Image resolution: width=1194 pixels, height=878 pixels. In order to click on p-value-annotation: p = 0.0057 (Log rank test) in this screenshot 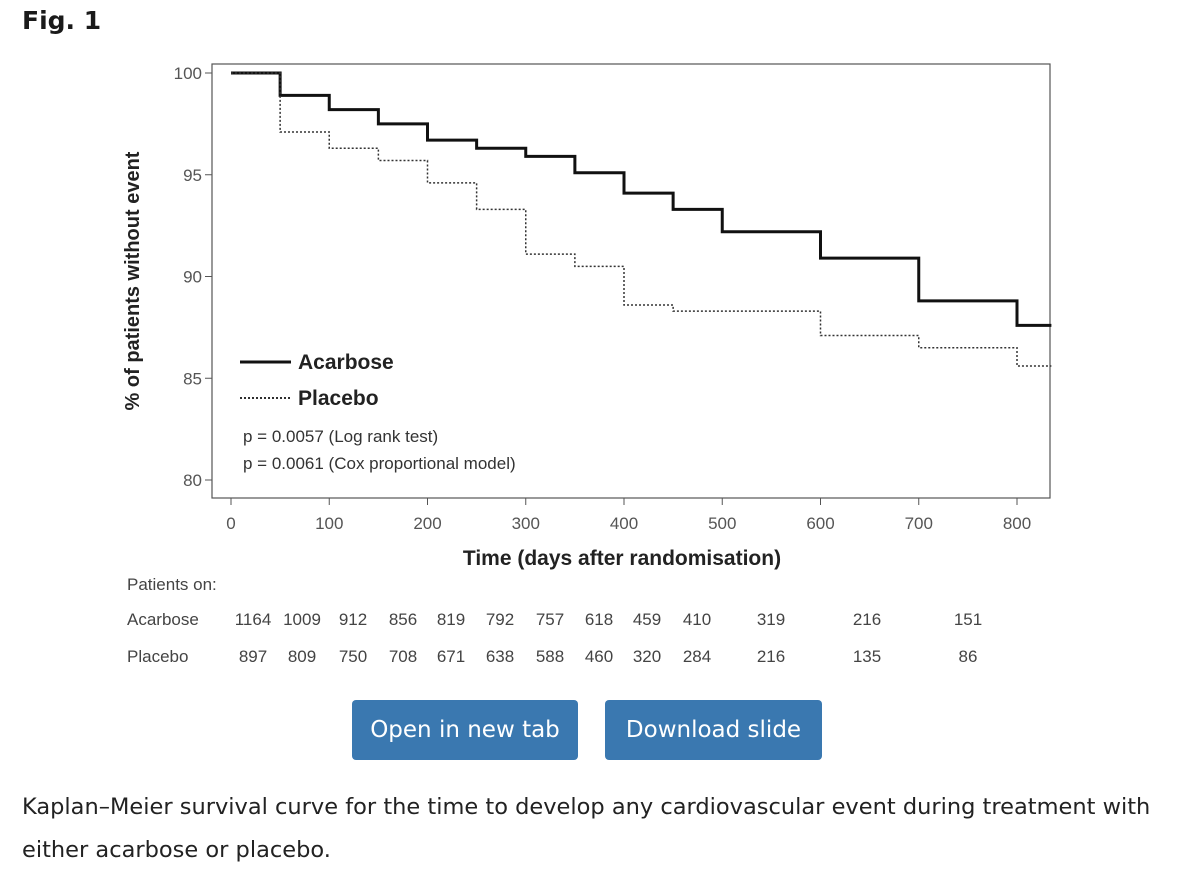, I will do `click(340, 436)`.